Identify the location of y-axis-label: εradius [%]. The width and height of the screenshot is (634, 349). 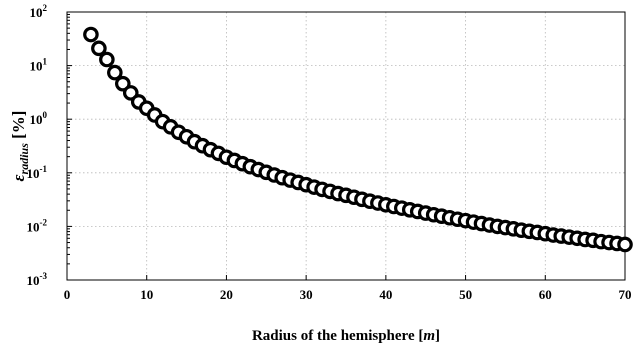
(20, 146).